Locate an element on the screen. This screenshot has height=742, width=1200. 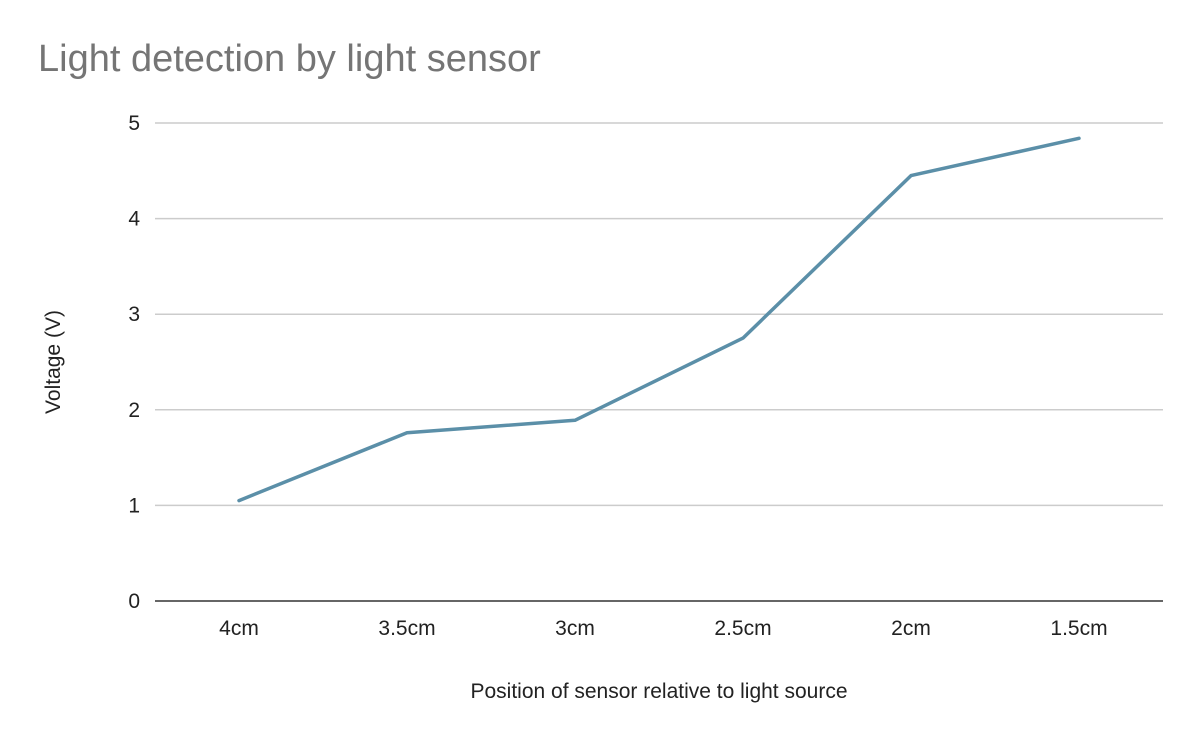
y-tick-label: 1 is located at coordinates (134, 505).